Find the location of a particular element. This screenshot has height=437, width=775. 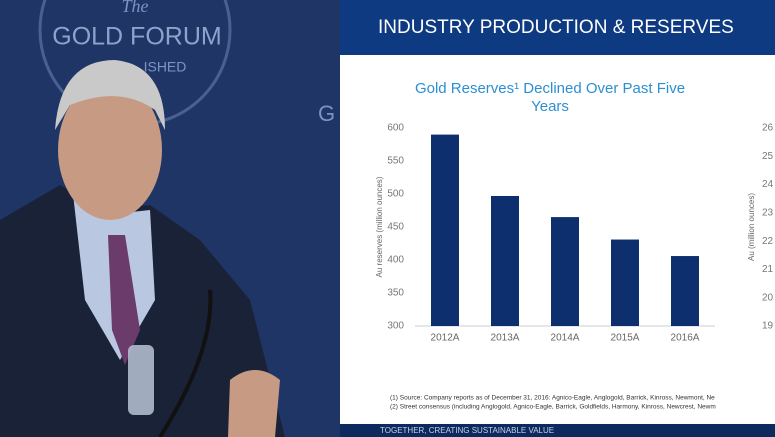

x-tick-label: 2016A is located at coordinates (685, 338).